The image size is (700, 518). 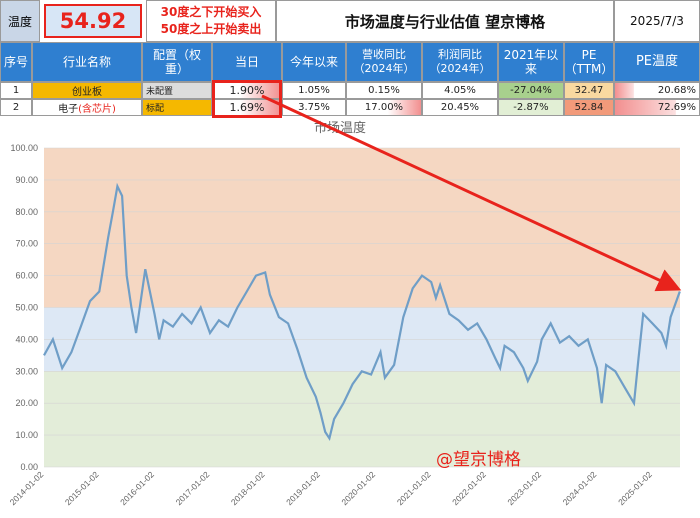 I want to click on chart-title: 市场温度, so click(x=340, y=127).